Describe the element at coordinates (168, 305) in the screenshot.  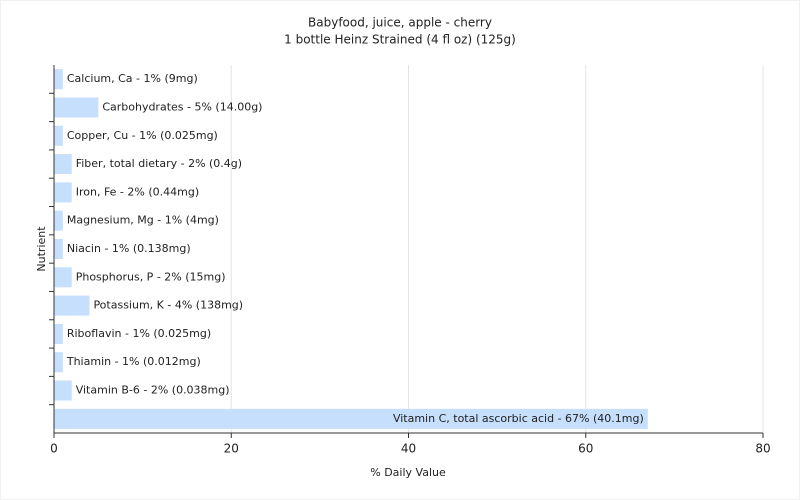
I see `value-label: Potassium, K - 4% (138mg)` at that location.